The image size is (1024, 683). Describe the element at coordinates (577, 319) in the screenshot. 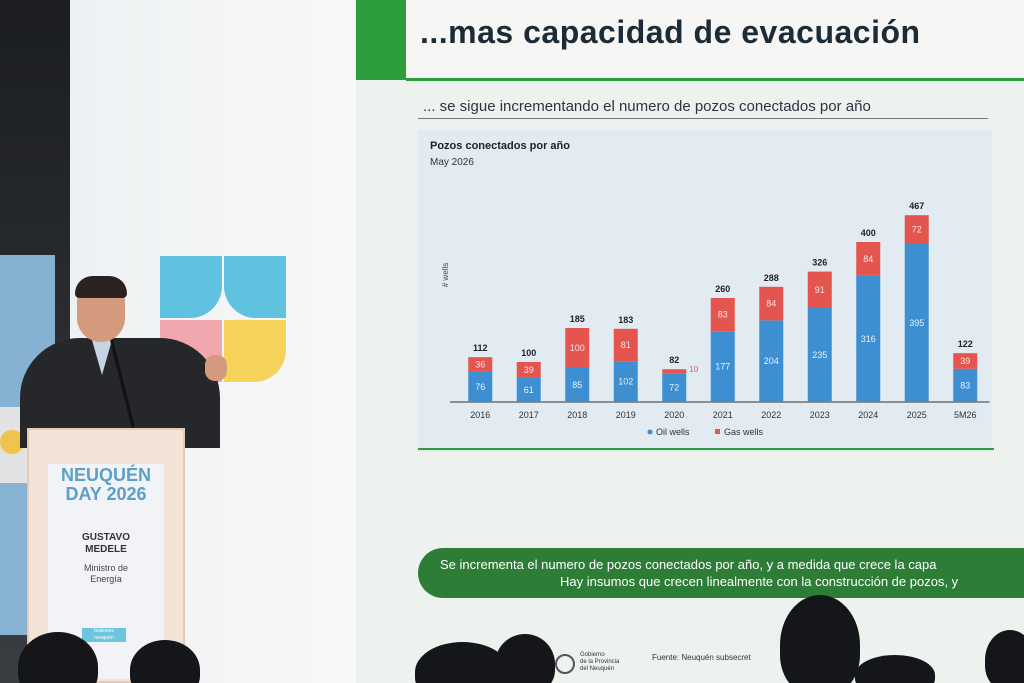

I see `total-value-label: 185` at that location.